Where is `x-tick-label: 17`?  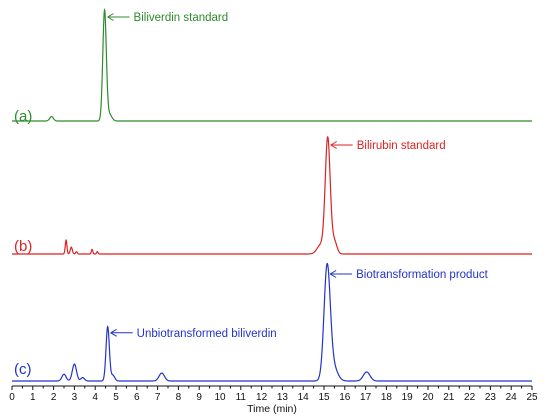 x-tick-label: 17 is located at coordinates (366, 397).